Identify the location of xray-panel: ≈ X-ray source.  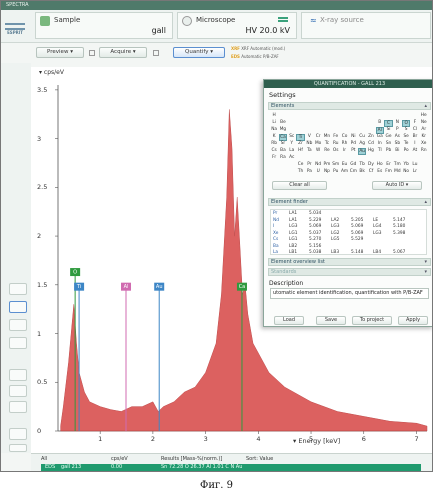
(366, 25).